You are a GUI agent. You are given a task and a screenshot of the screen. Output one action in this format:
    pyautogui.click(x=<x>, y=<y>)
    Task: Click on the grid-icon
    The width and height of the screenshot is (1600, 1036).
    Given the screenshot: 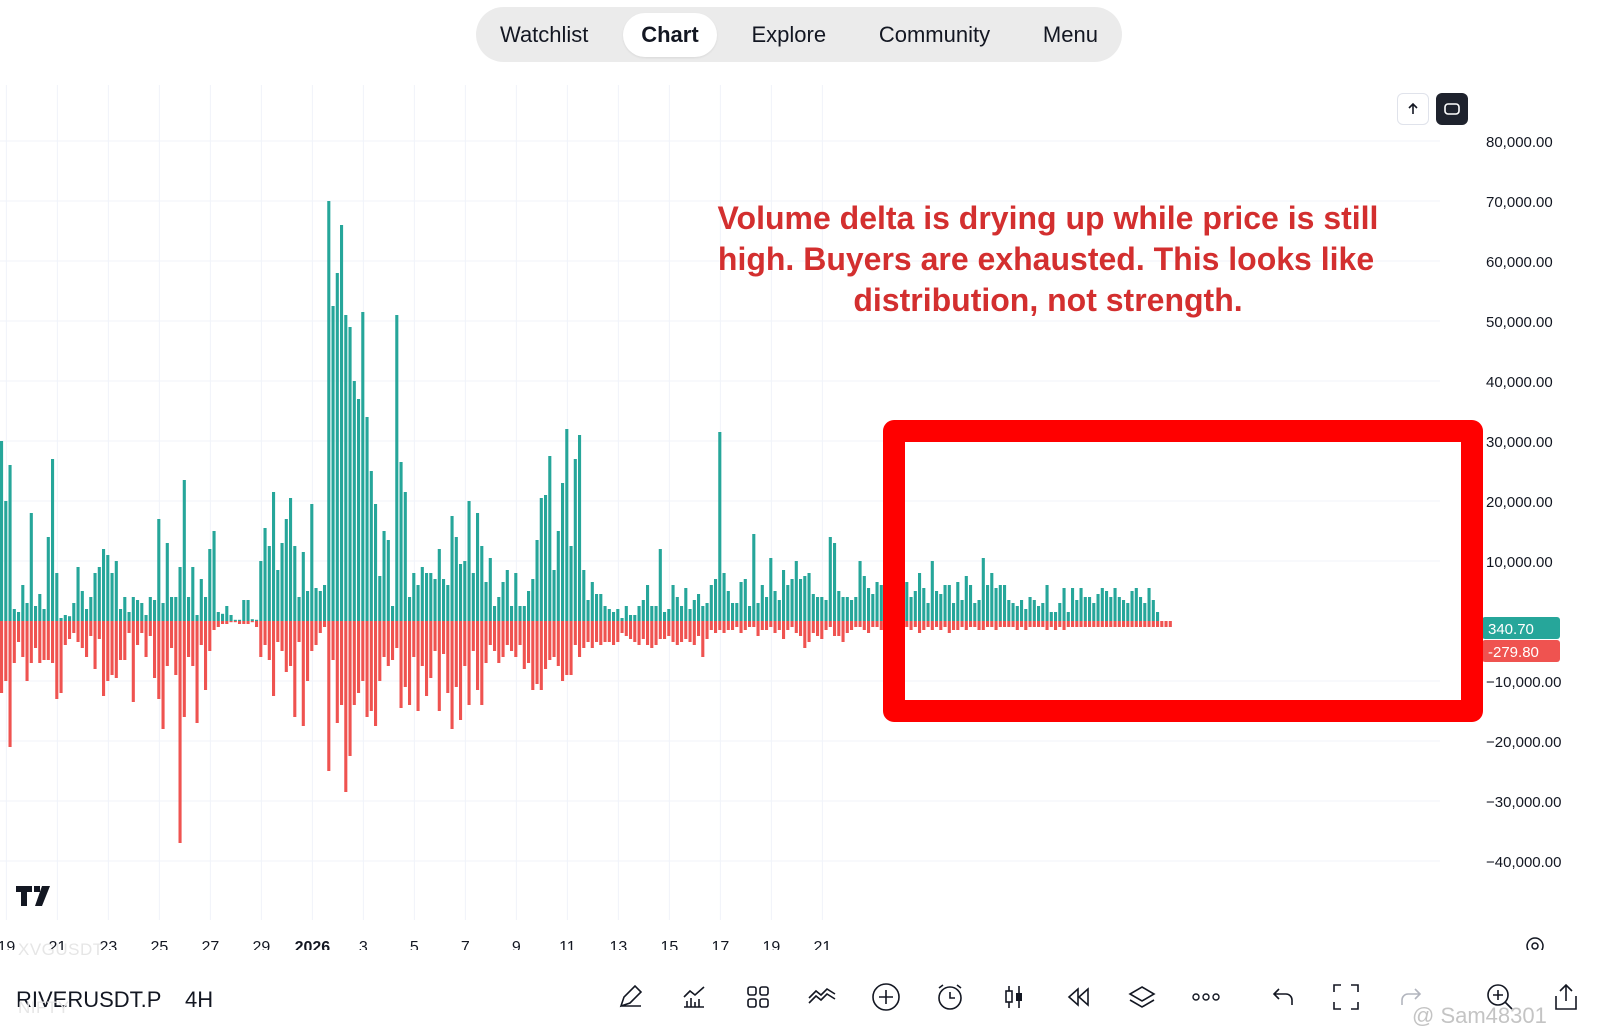 What is the action you would take?
    pyautogui.click(x=758, y=997)
    